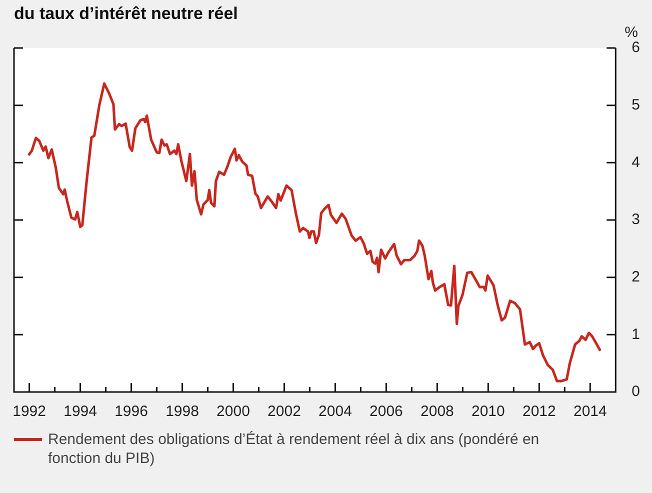 The width and height of the screenshot is (652, 493). Describe the element at coordinates (488, 411) in the screenshot. I see `x-tick-label: 2010` at that location.